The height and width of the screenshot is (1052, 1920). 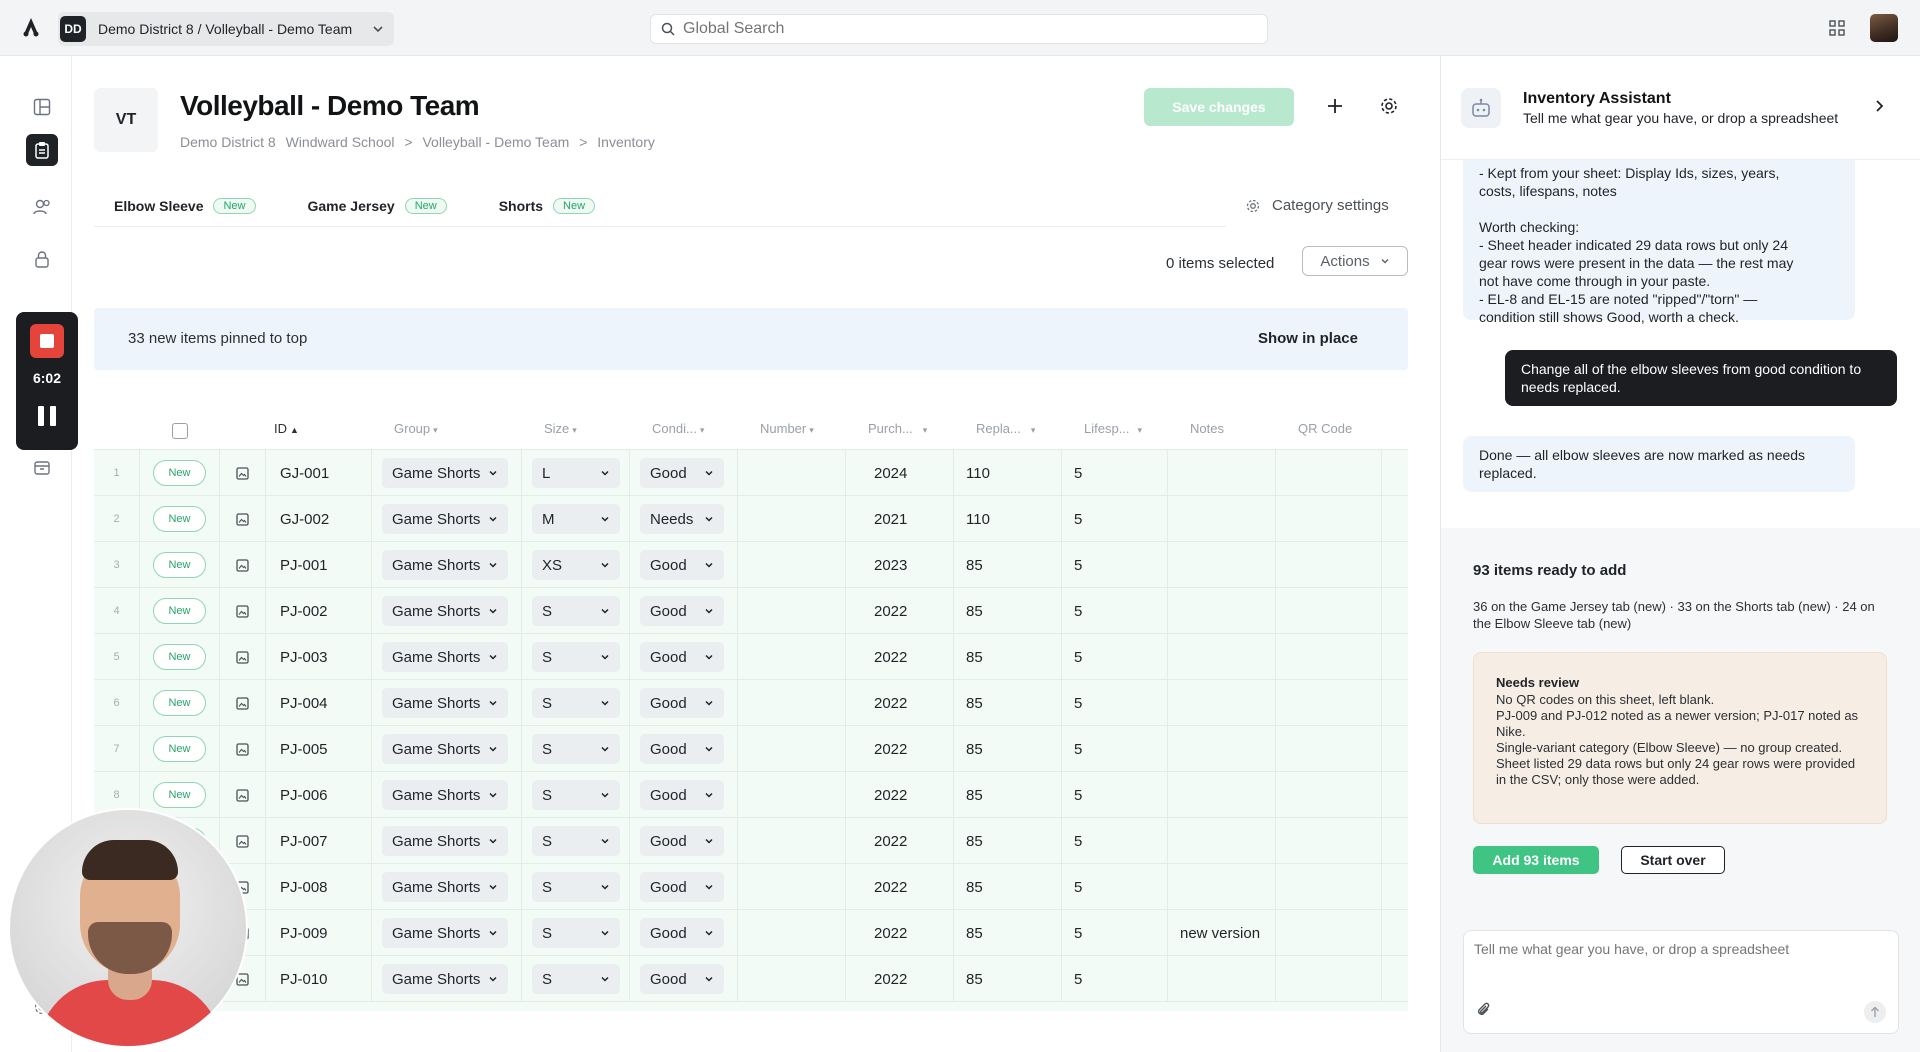 What do you see at coordinates (31, 27) in the screenshot?
I see `app-logo-icon` at bounding box center [31, 27].